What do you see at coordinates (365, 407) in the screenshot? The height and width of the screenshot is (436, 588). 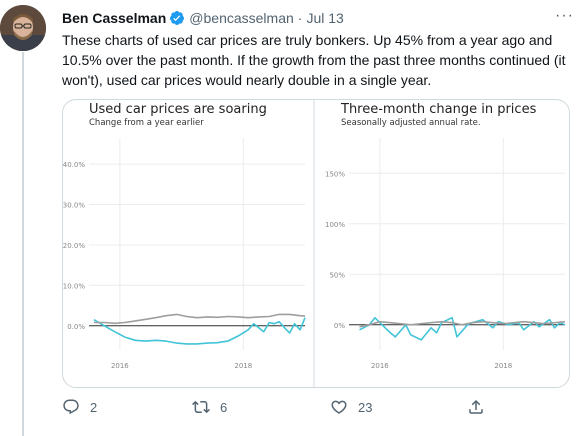 I see `like-count: 23` at bounding box center [365, 407].